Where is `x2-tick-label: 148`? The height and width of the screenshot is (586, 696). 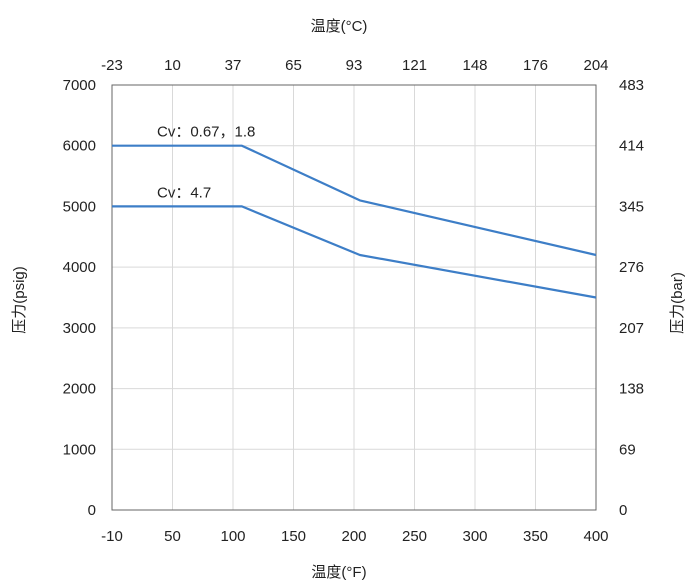
x2-tick-label: 148 is located at coordinates (474, 65).